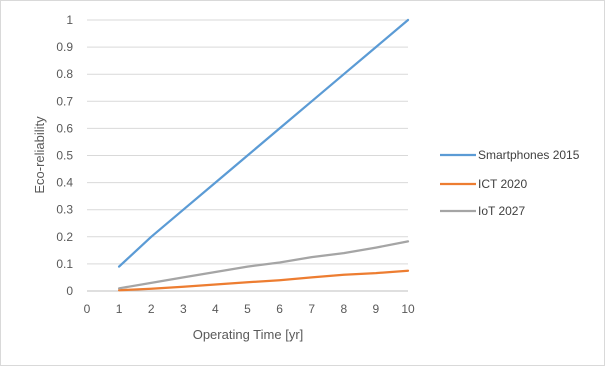  I want to click on x-tick-label: 2, so click(151, 309).